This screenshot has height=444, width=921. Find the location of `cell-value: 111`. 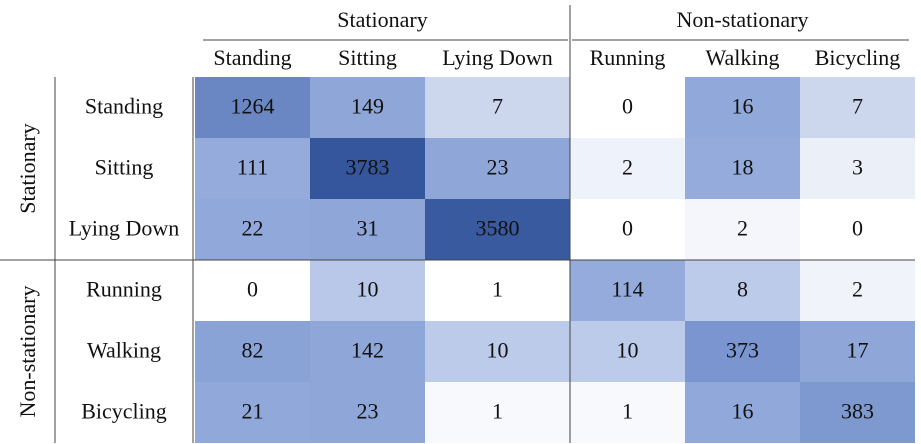

cell-value: 111 is located at coordinates (252, 167).